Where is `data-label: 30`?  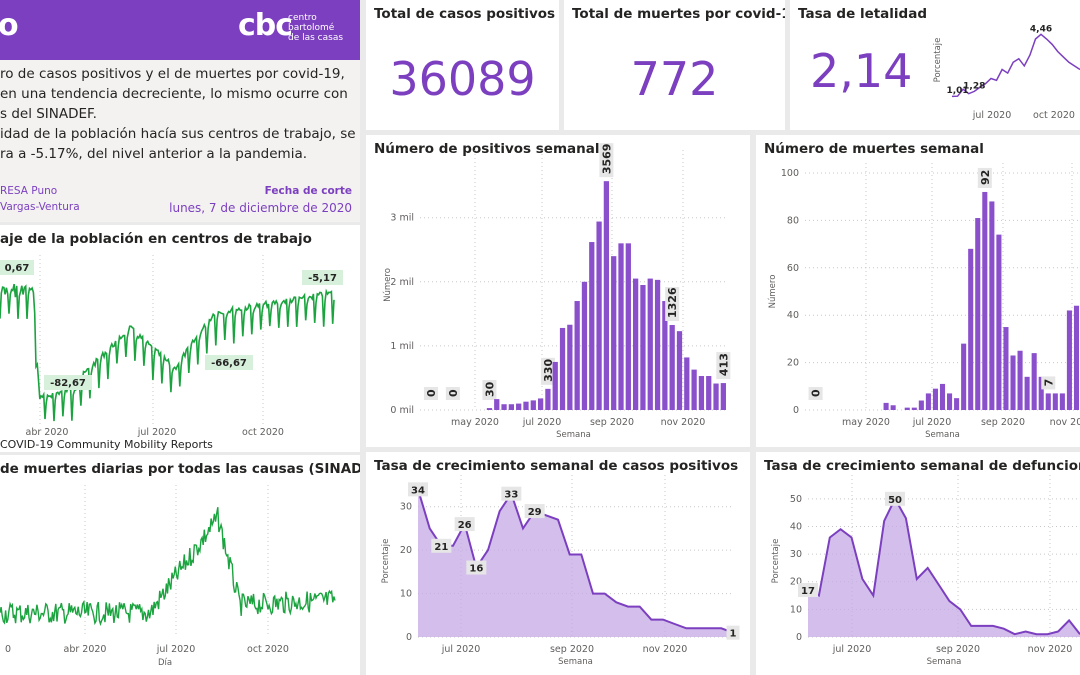 data-label: 30 is located at coordinates (489, 389).